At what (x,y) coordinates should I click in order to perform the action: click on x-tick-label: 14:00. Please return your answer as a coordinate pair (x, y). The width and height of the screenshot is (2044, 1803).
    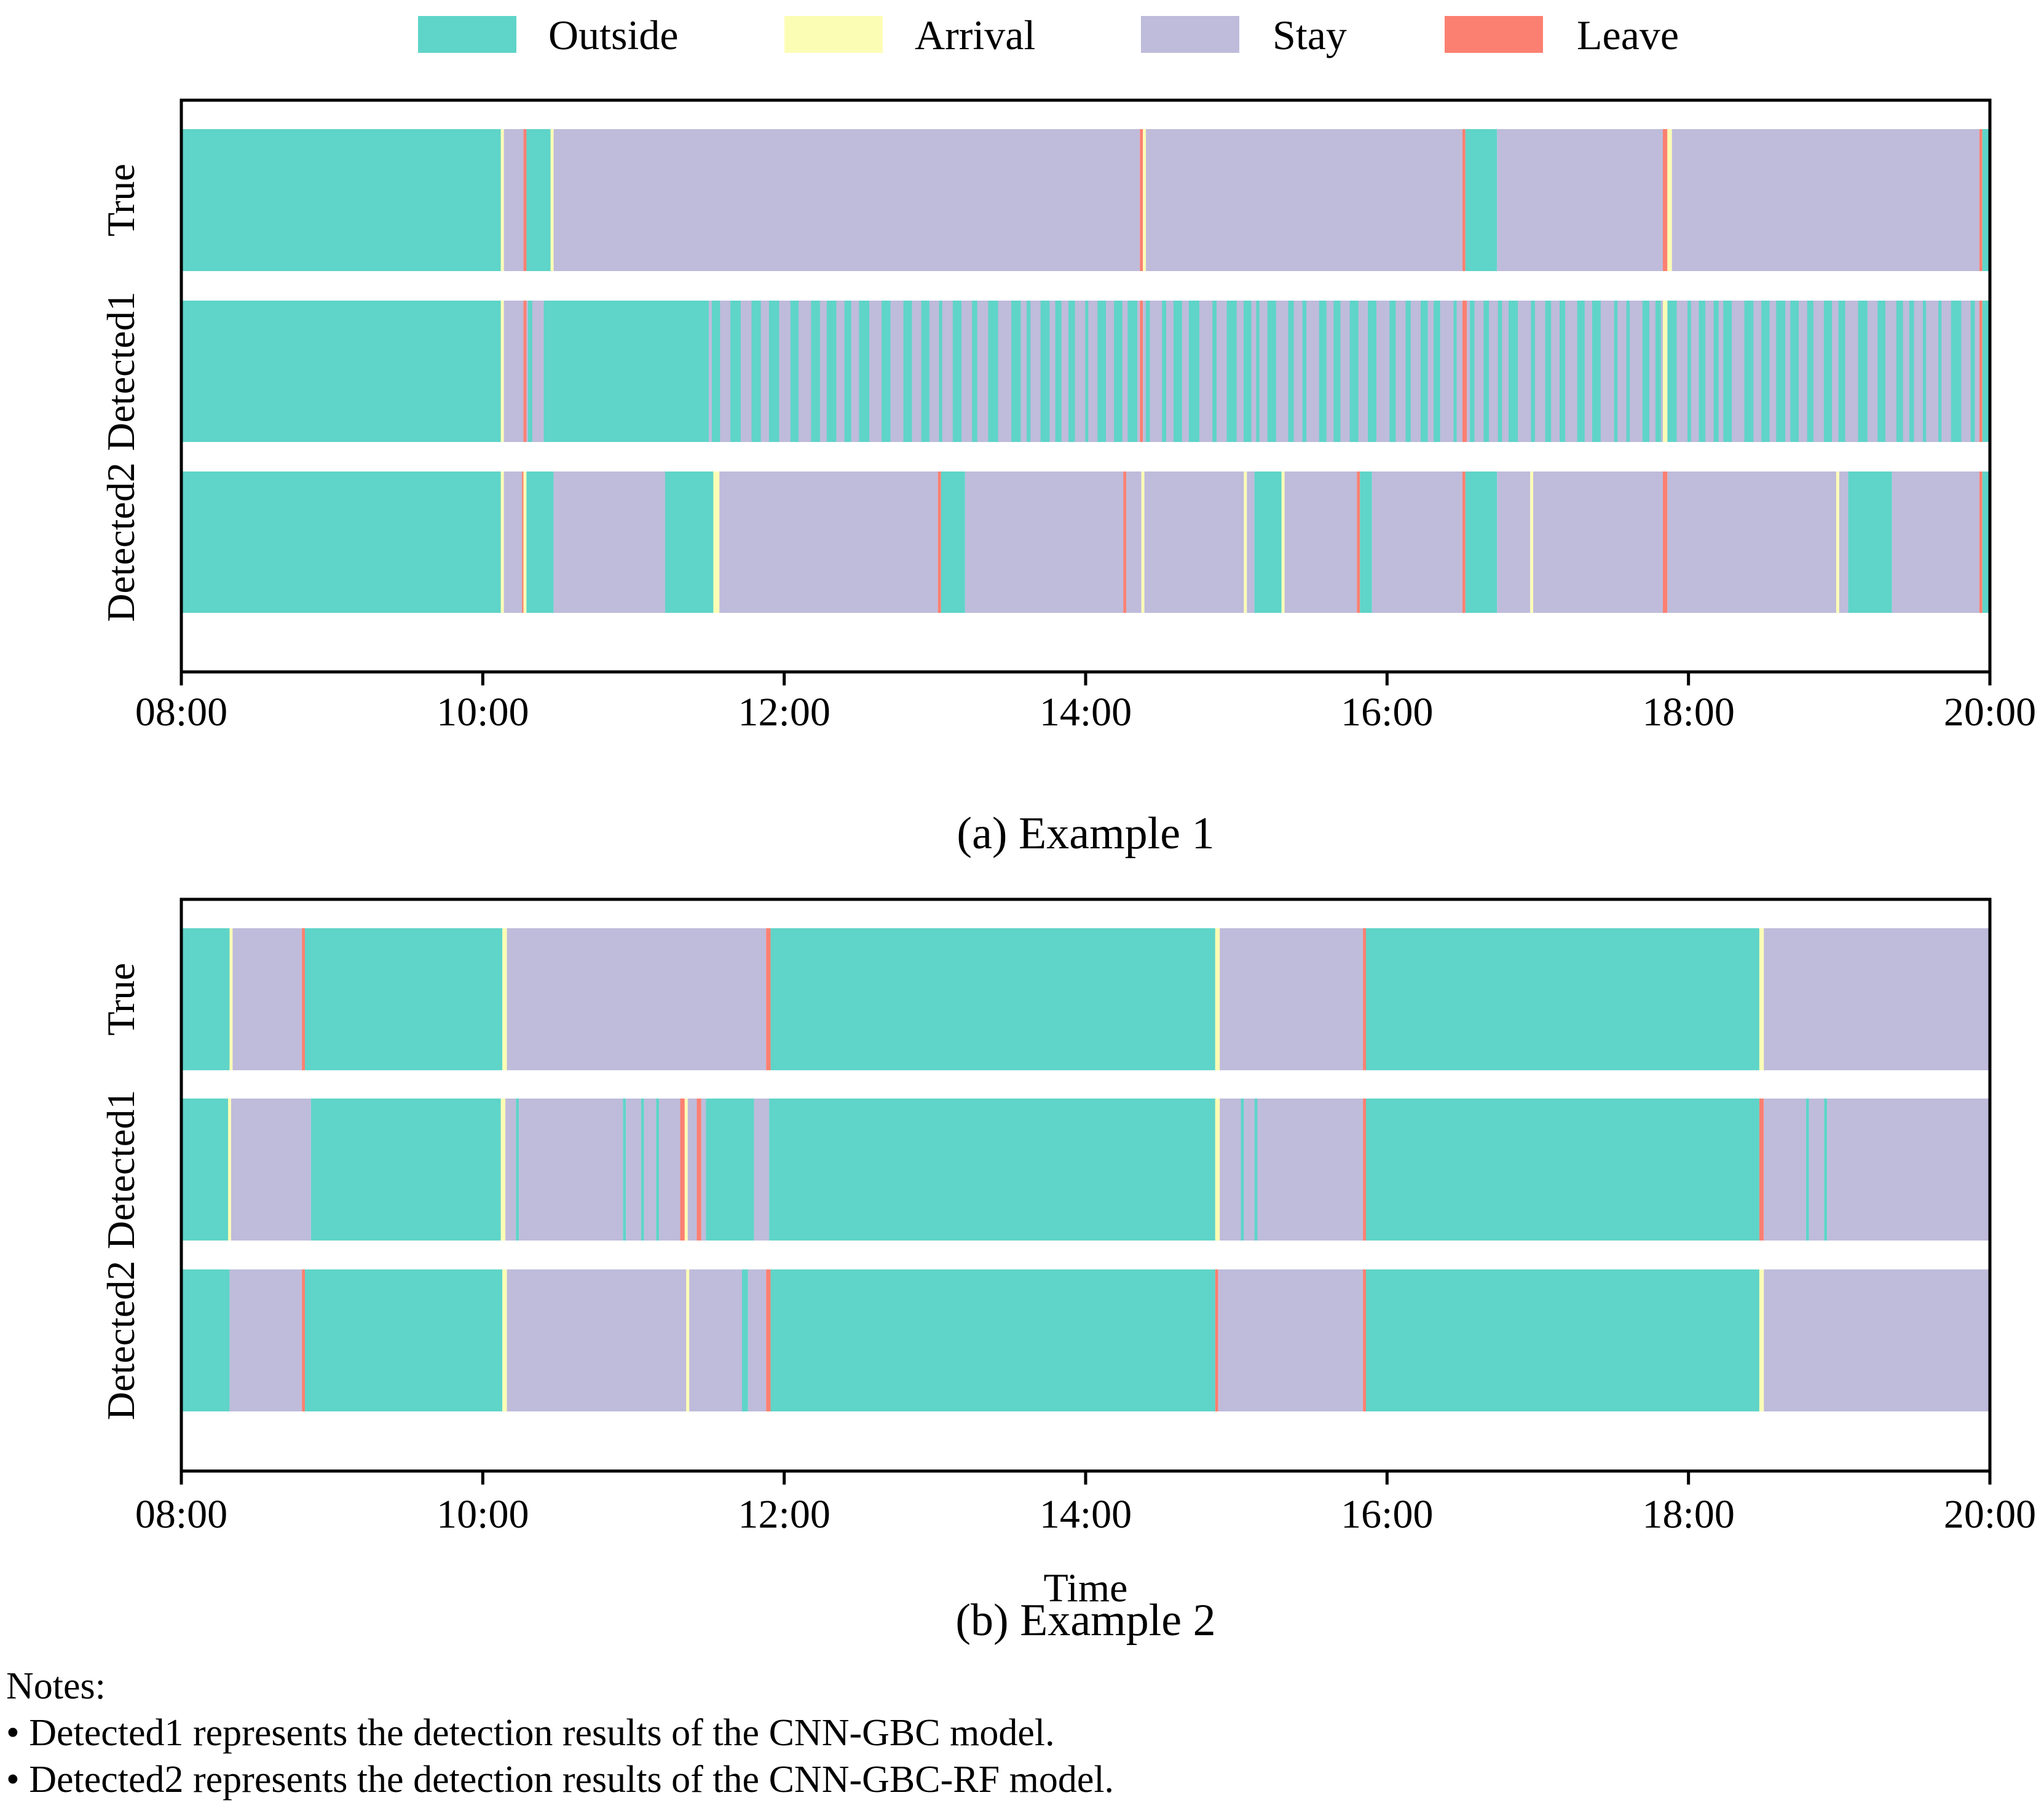
    Looking at the image, I should click on (1086, 713).